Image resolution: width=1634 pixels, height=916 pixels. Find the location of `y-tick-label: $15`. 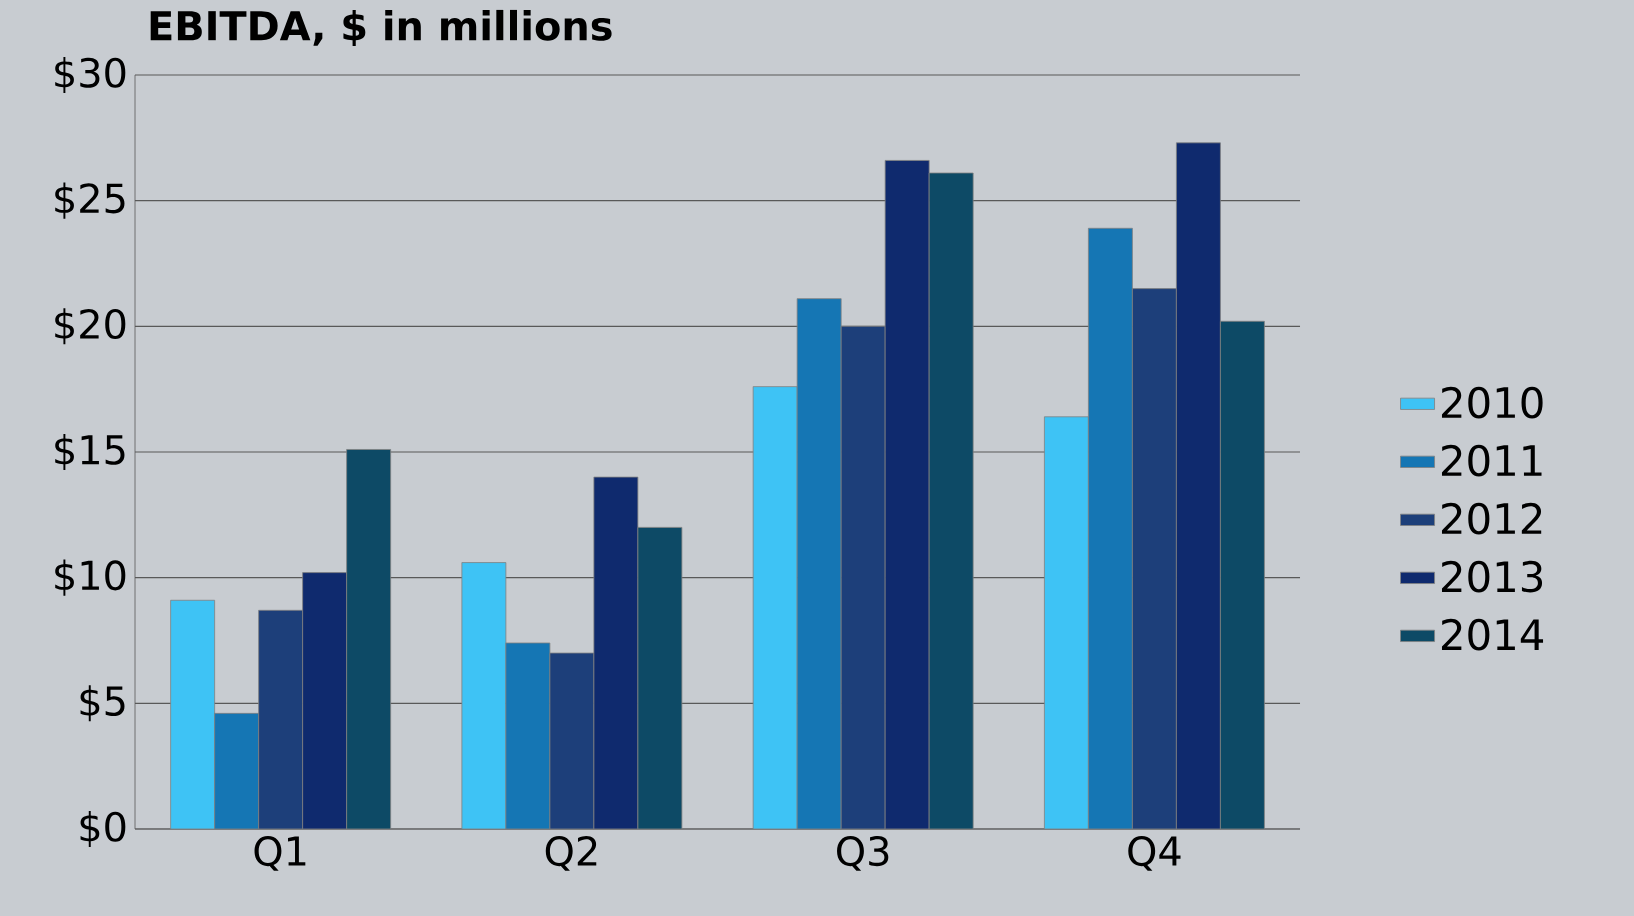

y-tick-label: $15 is located at coordinates (90, 452).